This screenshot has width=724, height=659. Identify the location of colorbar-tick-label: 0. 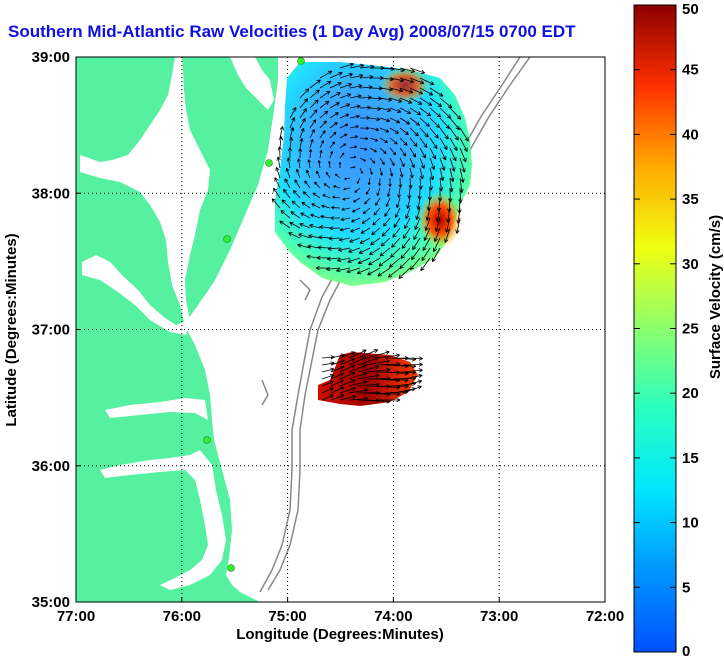
(686, 651).